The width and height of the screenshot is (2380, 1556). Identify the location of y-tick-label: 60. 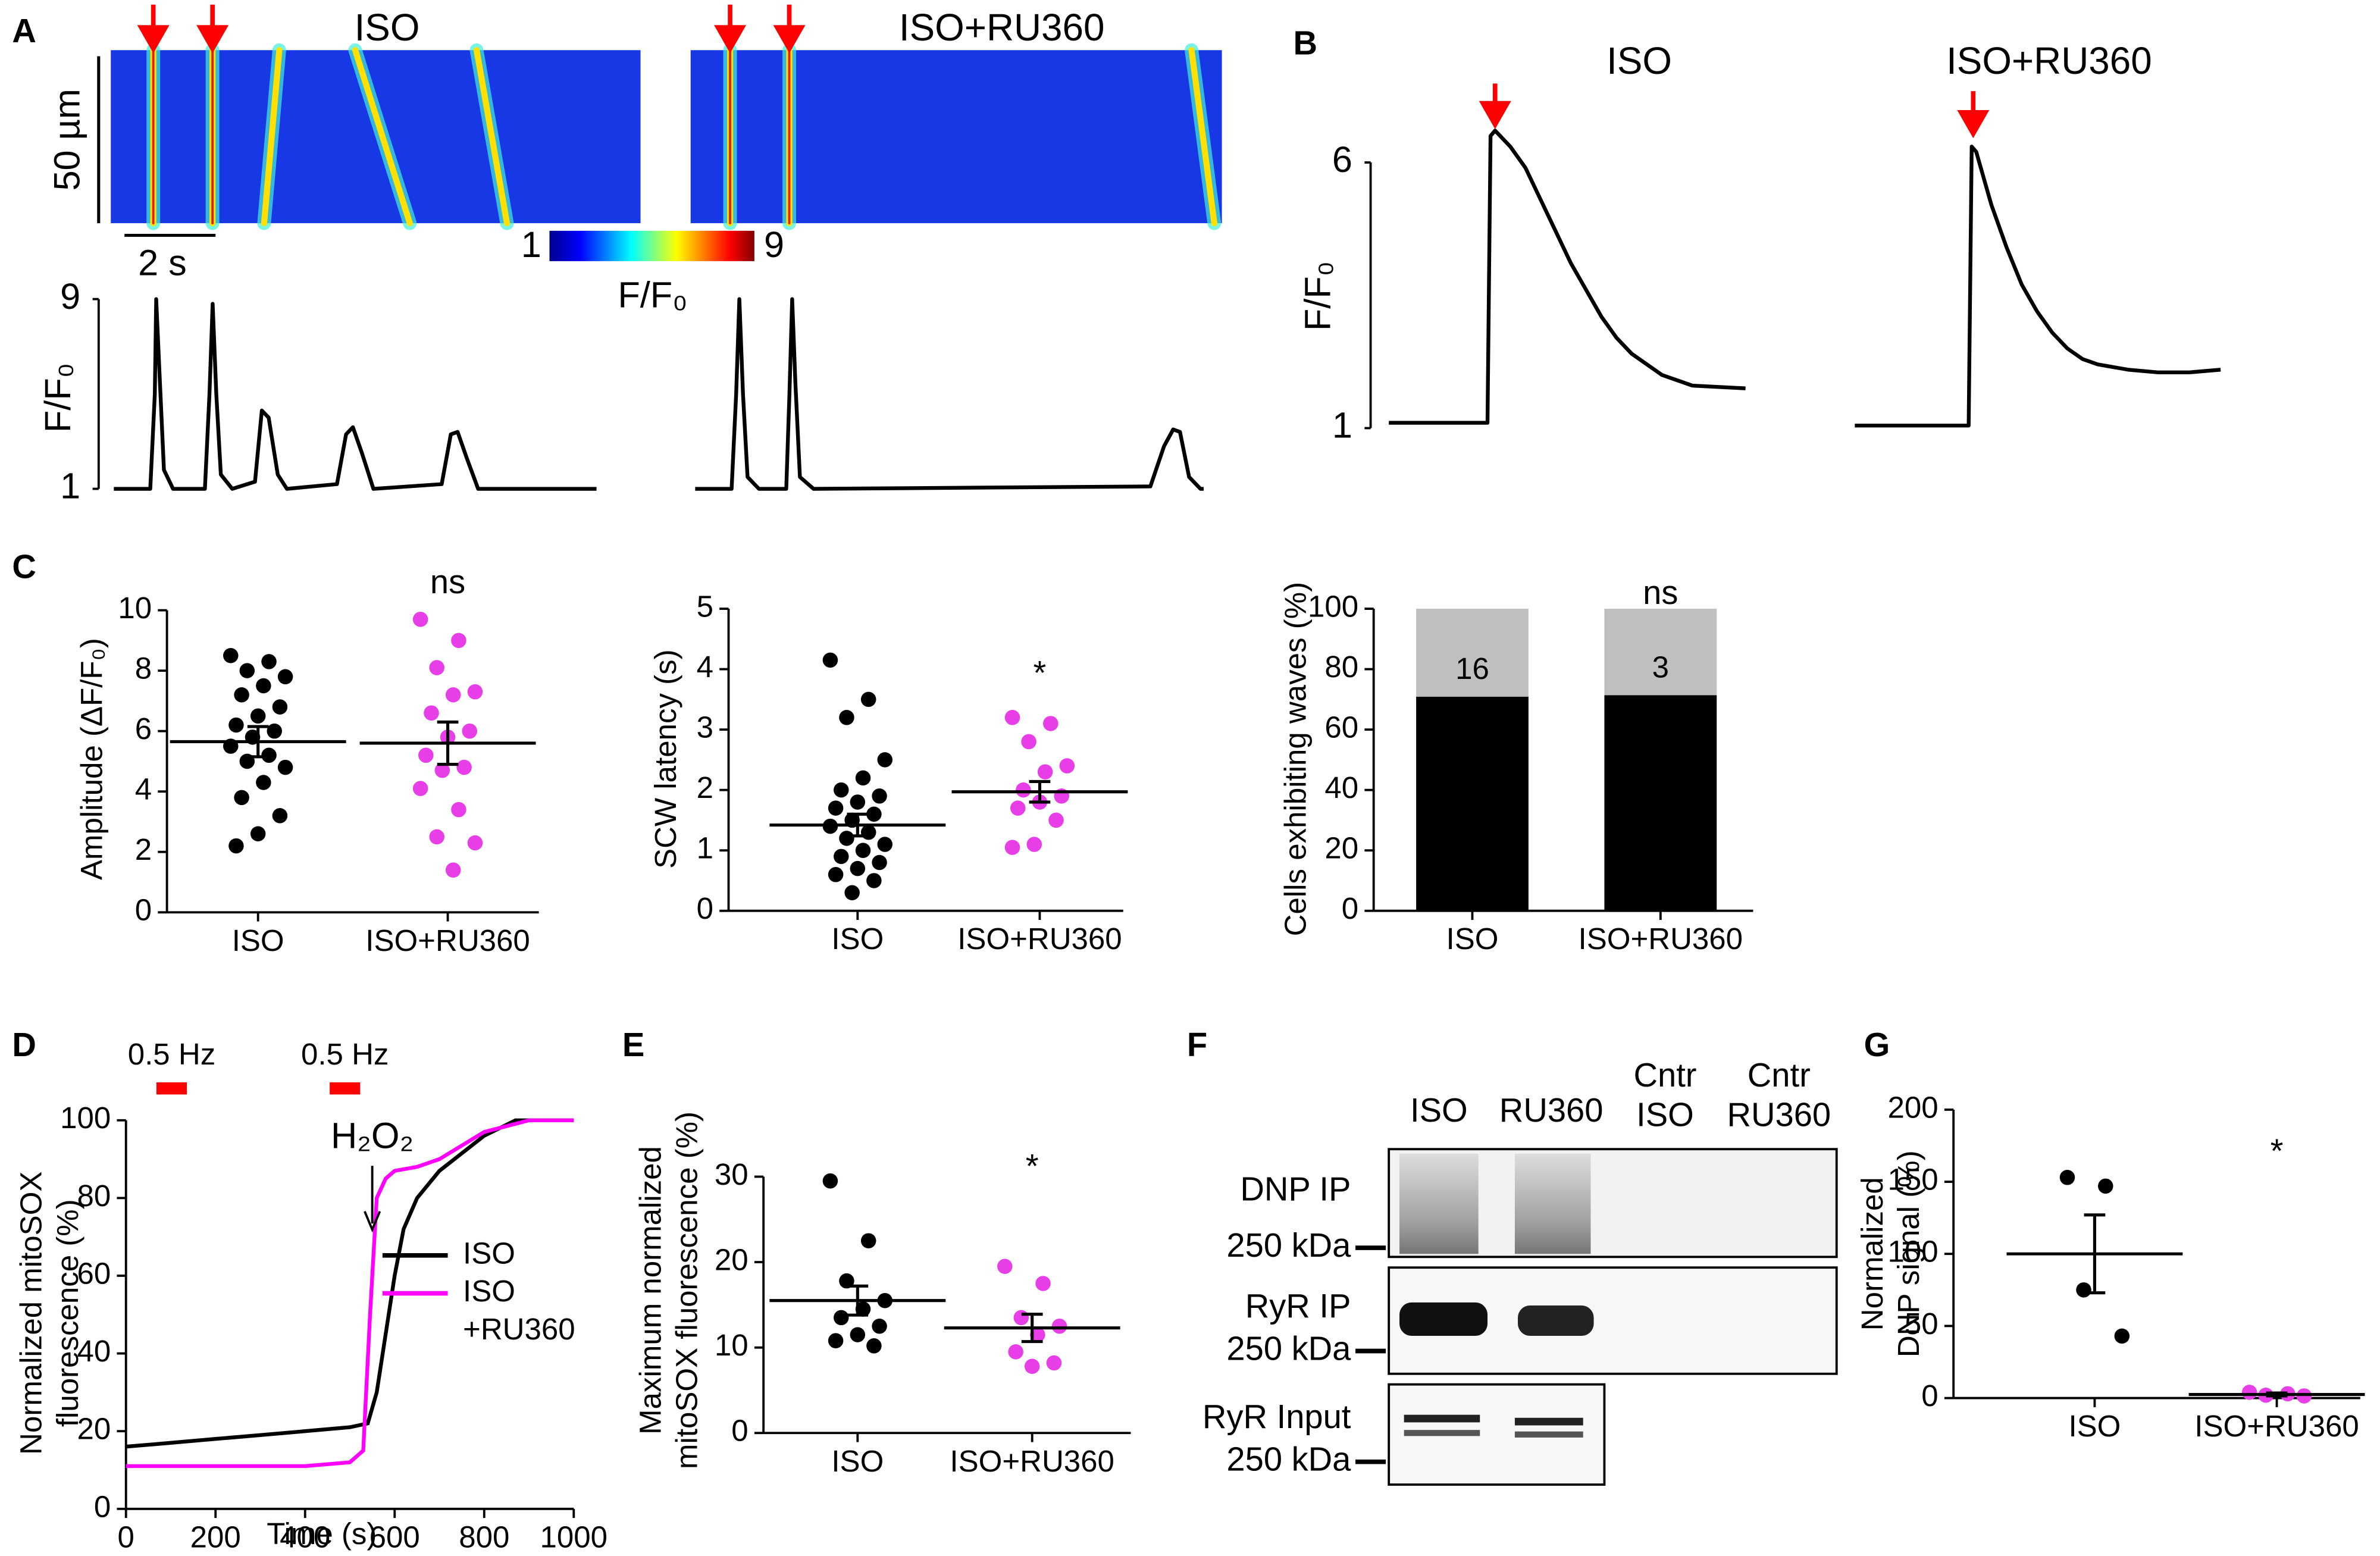
(1341, 727).